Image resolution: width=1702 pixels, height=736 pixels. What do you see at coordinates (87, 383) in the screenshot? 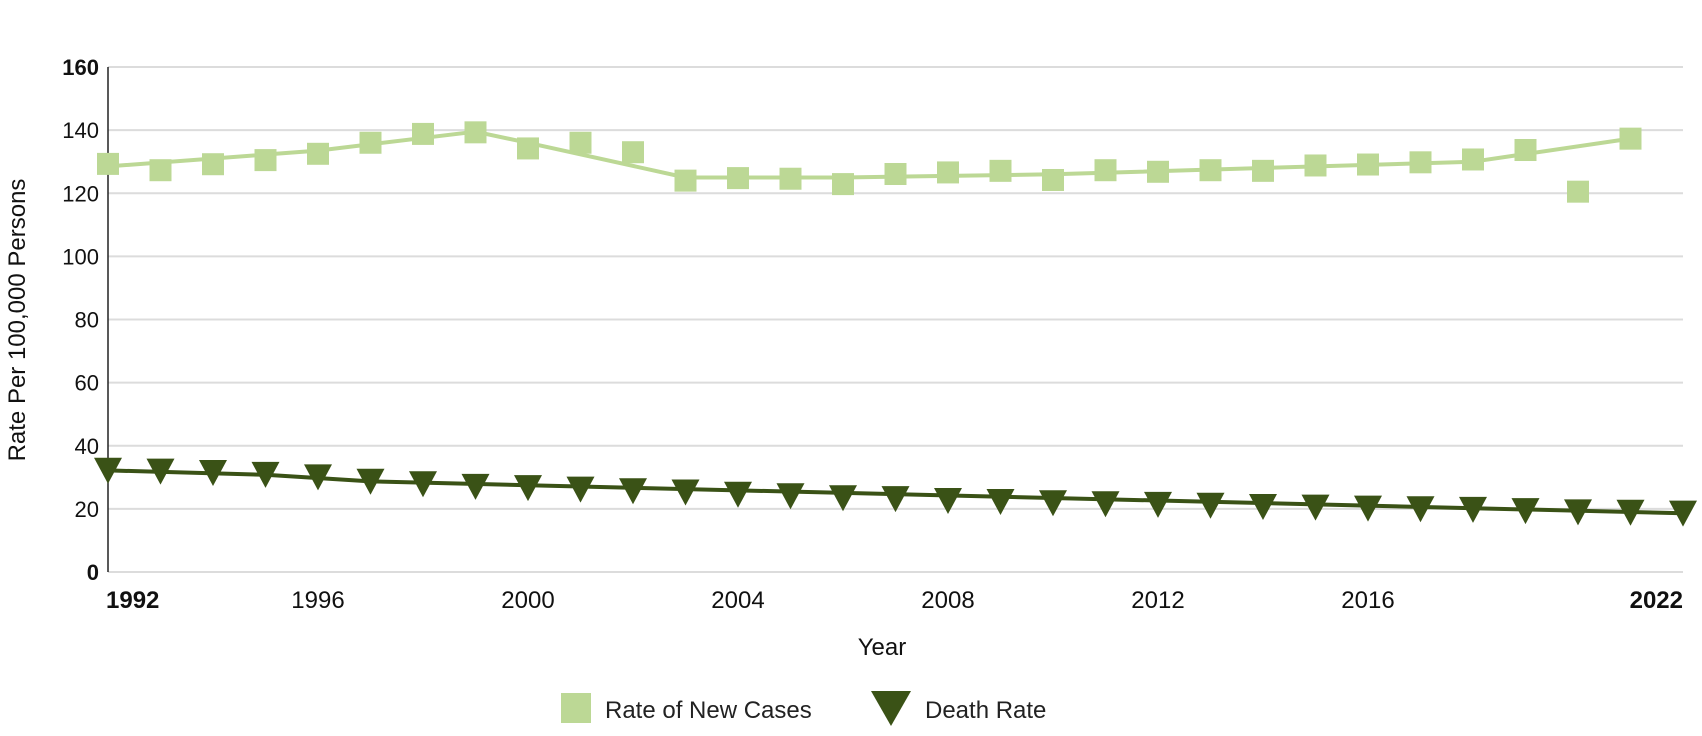
I see `y-tick-label: 60` at bounding box center [87, 383].